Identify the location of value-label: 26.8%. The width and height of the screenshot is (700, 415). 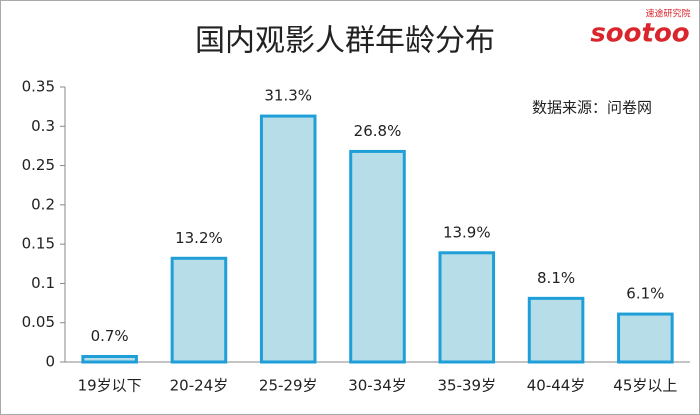
(378, 131).